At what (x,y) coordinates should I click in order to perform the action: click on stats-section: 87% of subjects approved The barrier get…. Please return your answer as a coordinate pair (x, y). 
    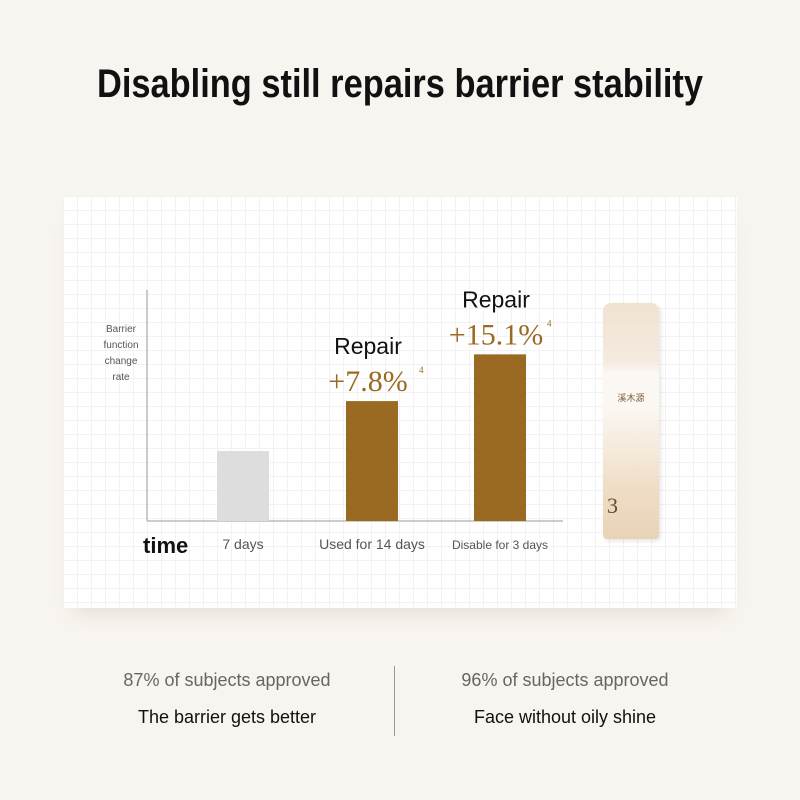
    Looking at the image, I should click on (400, 700).